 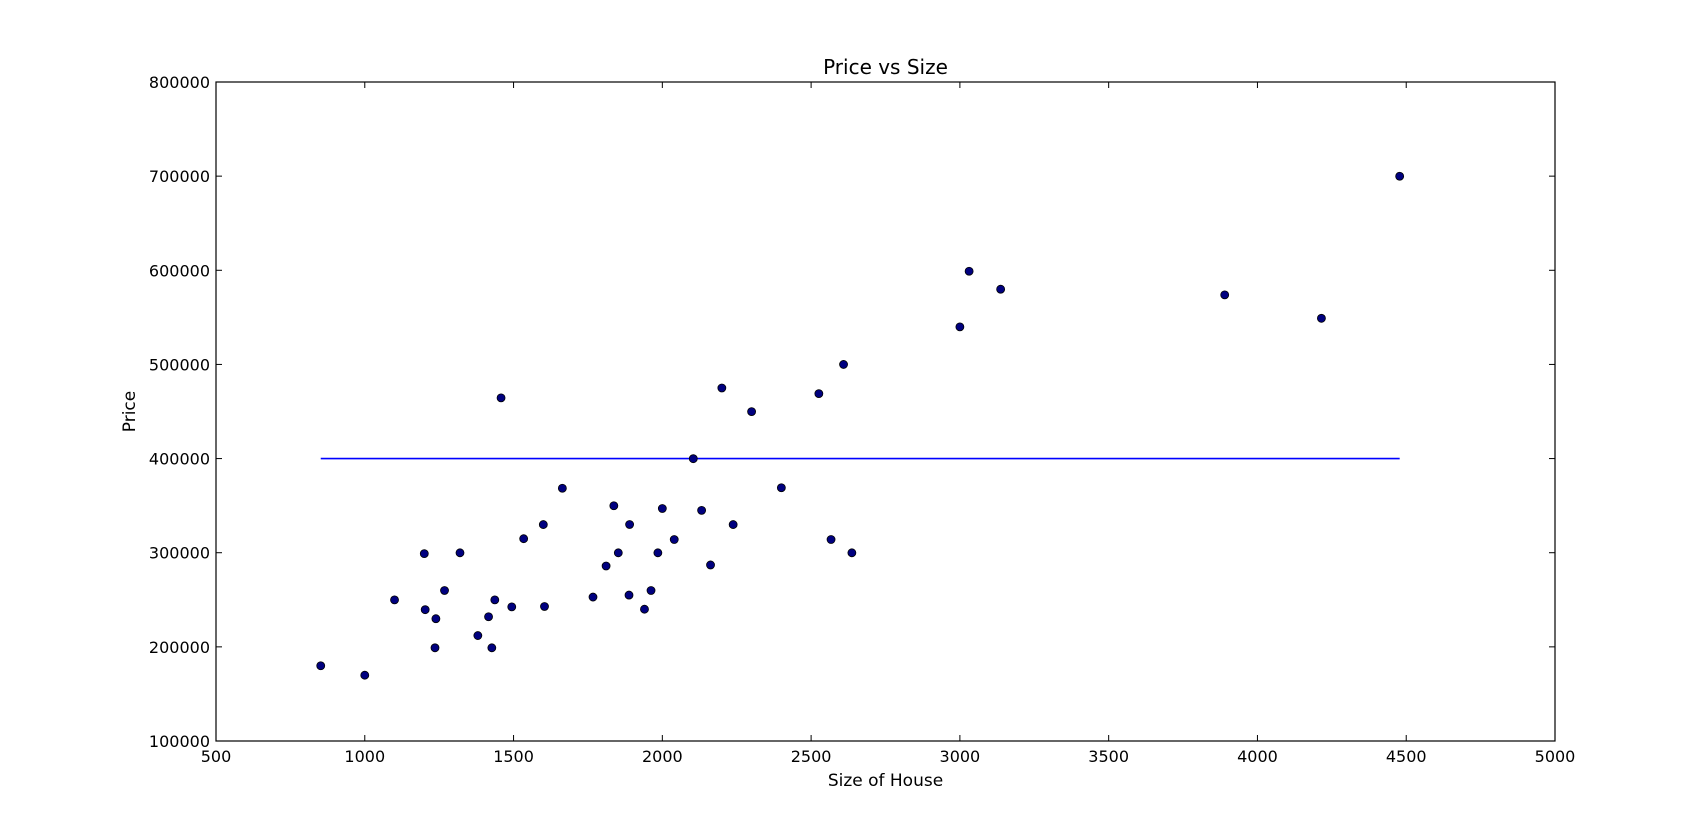 What do you see at coordinates (179, 82) in the screenshot?
I see `y-tick-label: 800000` at bounding box center [179, 82].